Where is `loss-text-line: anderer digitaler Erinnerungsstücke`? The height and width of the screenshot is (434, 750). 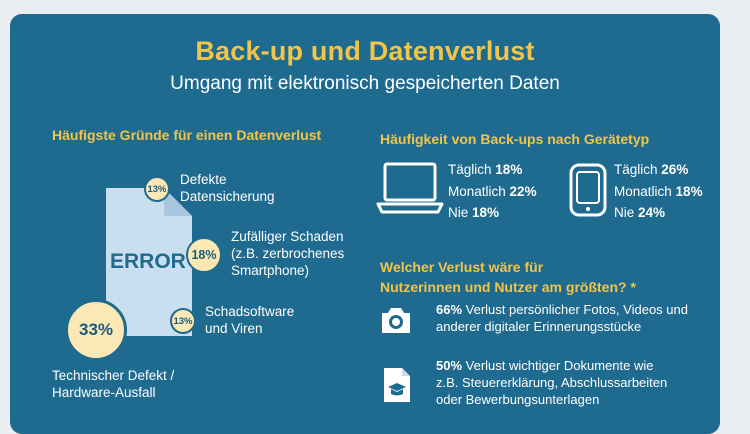 loss-text-line: anderer digitaler Erinnerungsstücke is located at coordinates (539, 326).